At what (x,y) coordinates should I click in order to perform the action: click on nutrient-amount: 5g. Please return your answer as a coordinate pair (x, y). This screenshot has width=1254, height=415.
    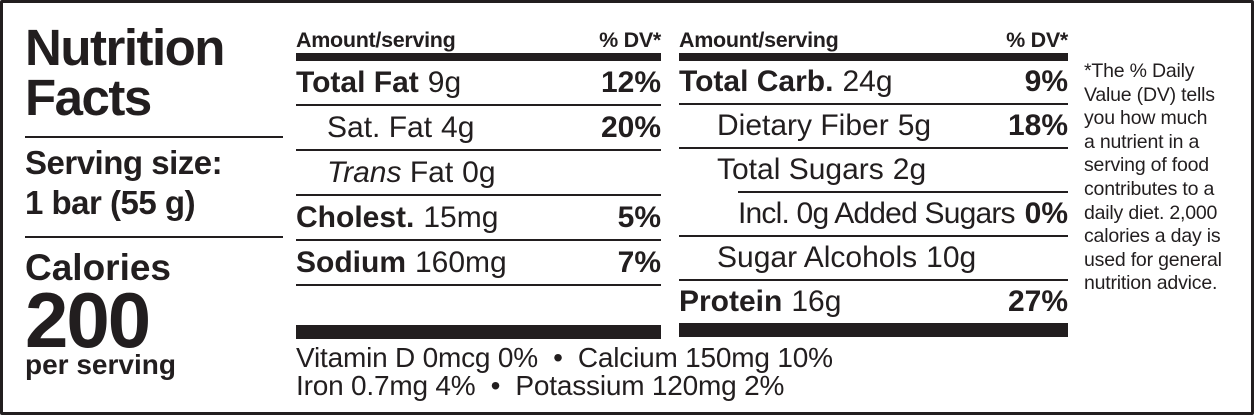
    Looking at the image, I should click on (914, 125).